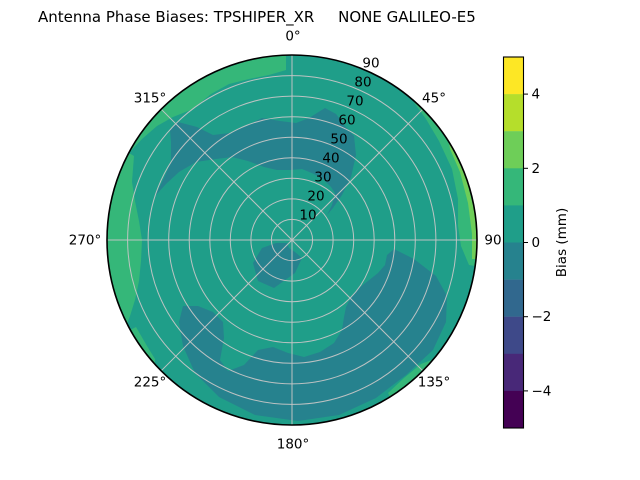 This screenshot has width=640, height=480. I want to click on colorbar-tick-label-2: 2, so click(536, 169).